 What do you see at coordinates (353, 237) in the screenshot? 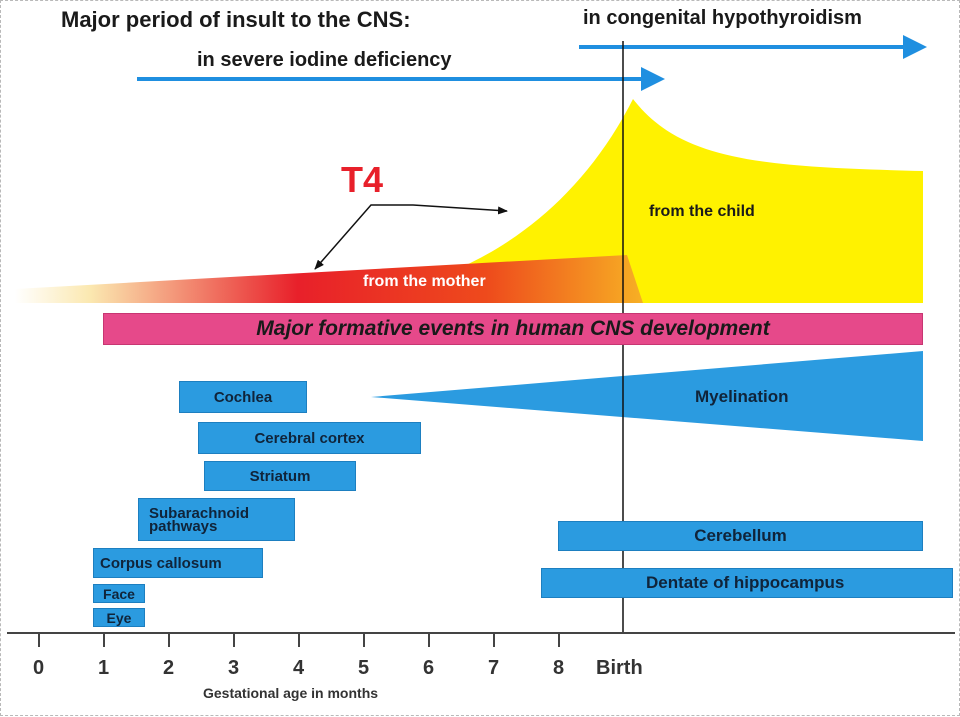
I see `t4-pointer-left` at bounding box center [353, 237].